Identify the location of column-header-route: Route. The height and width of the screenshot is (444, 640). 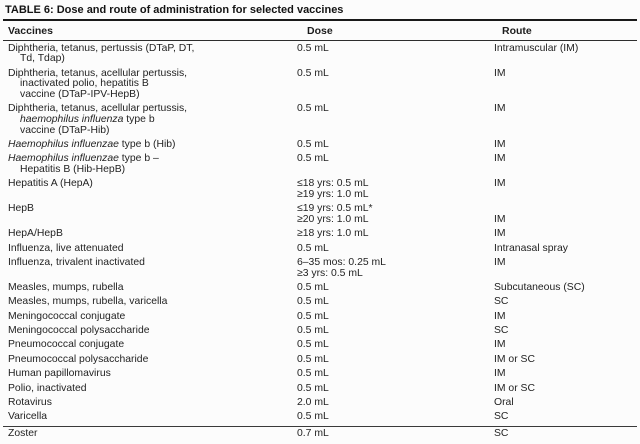
(517, 31).